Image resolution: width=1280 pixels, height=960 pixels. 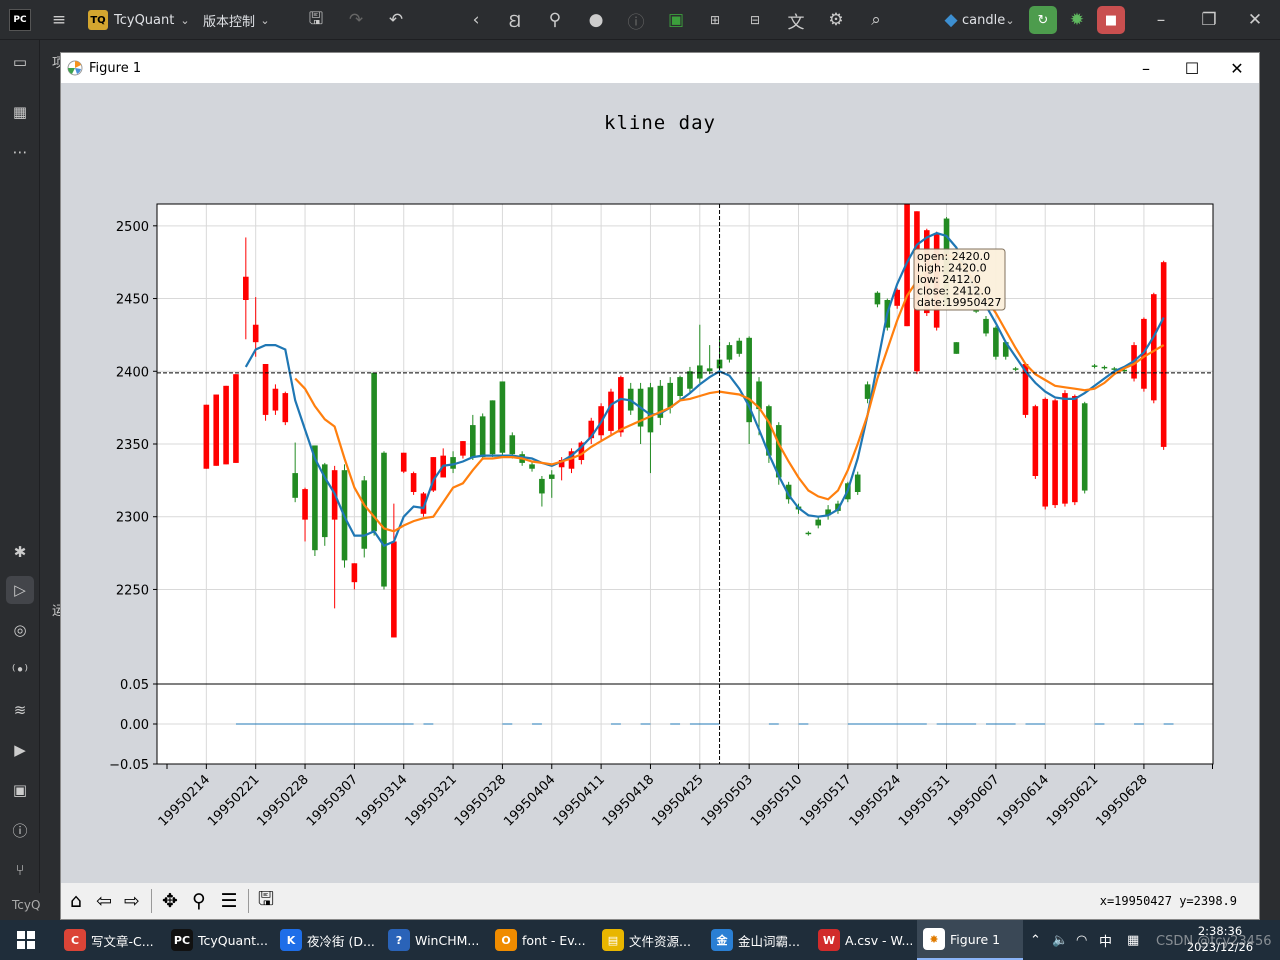 I want to click on python-console-icon: ◎, so click(x=20, y=630).